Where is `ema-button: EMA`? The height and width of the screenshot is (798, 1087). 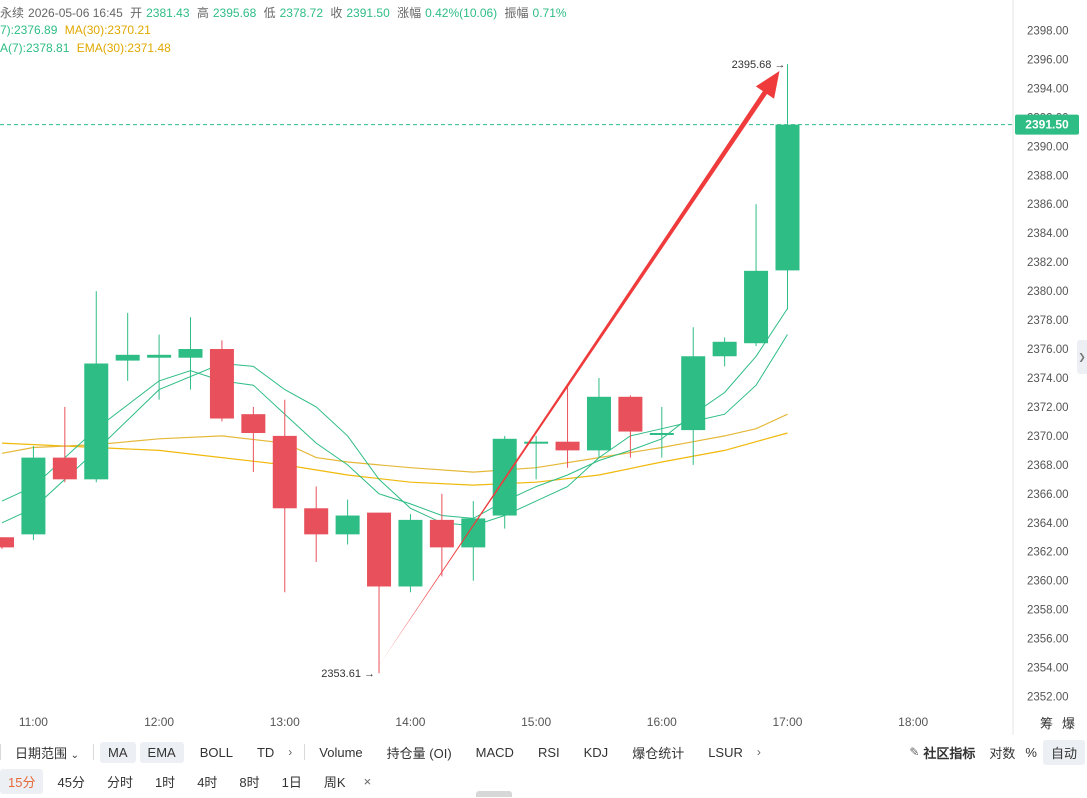
ema-button: EMA is located at coordinates (161, 752).